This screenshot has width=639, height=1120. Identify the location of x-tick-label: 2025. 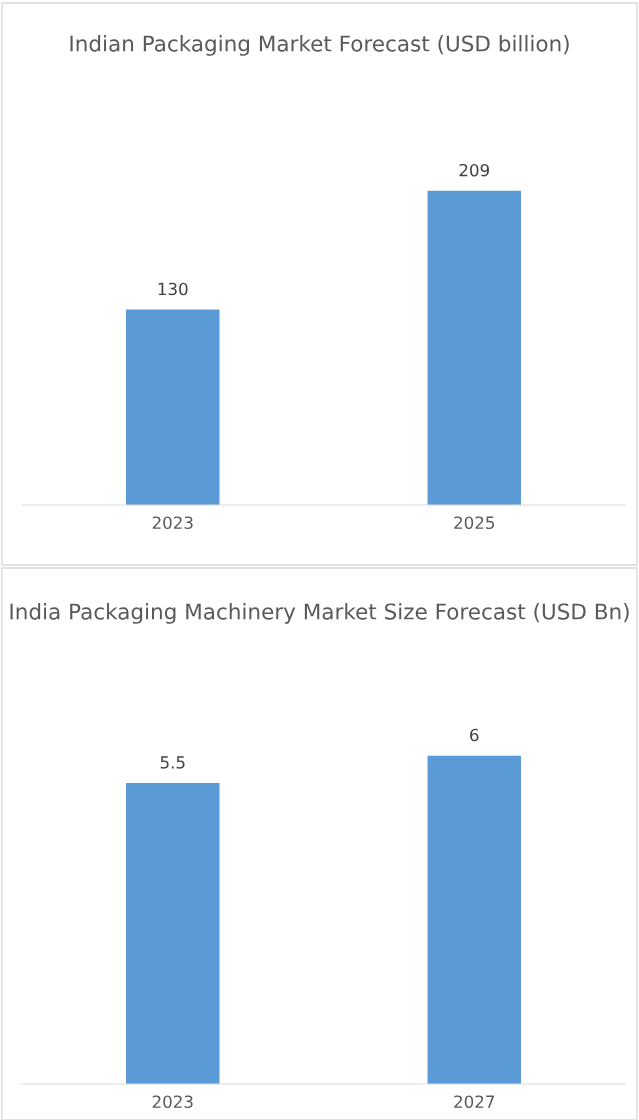
(474, 523).